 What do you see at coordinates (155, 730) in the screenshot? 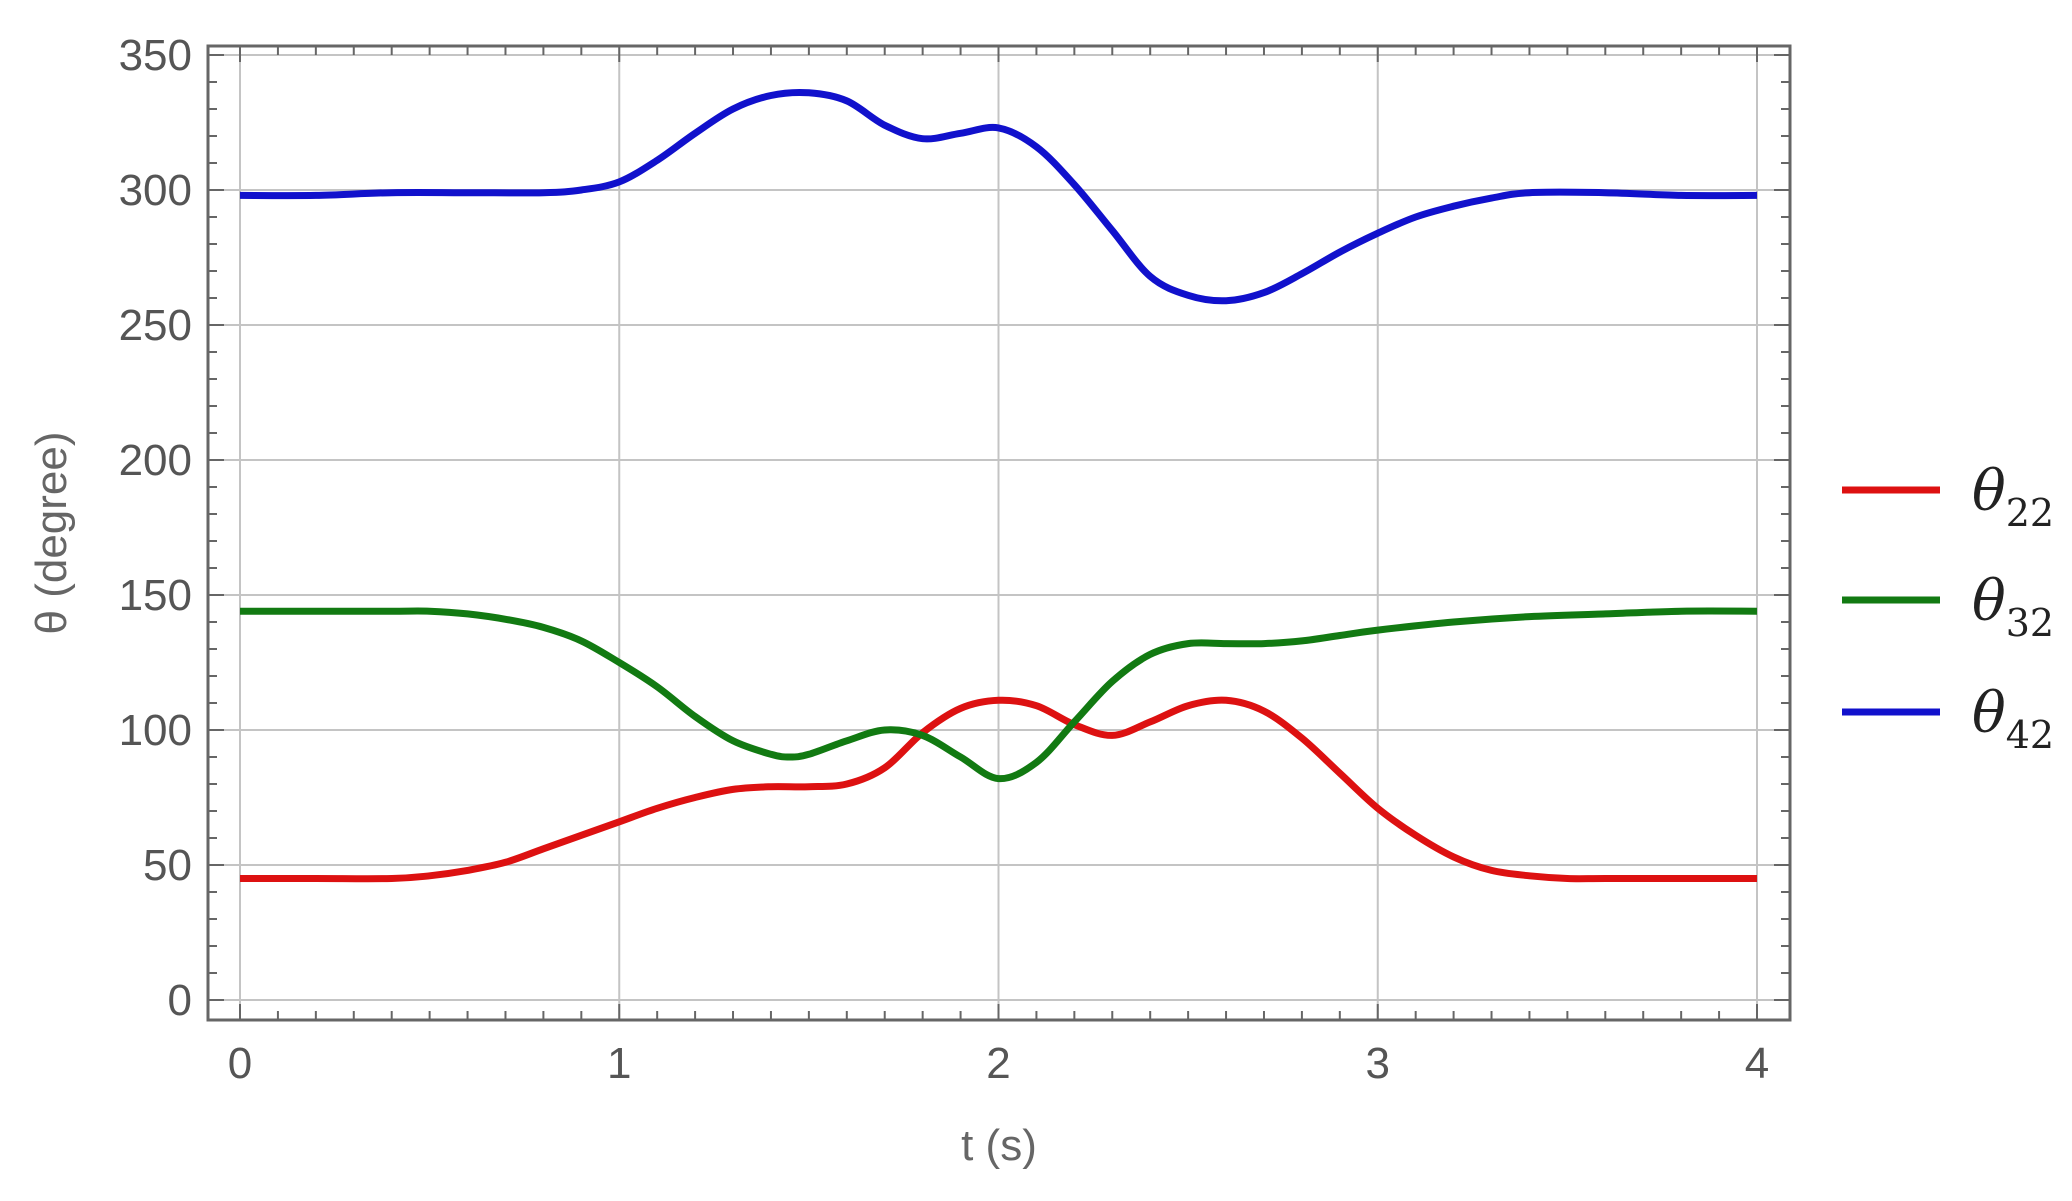
I see `y-tick-label: 100` at bounding box center [155, 730].